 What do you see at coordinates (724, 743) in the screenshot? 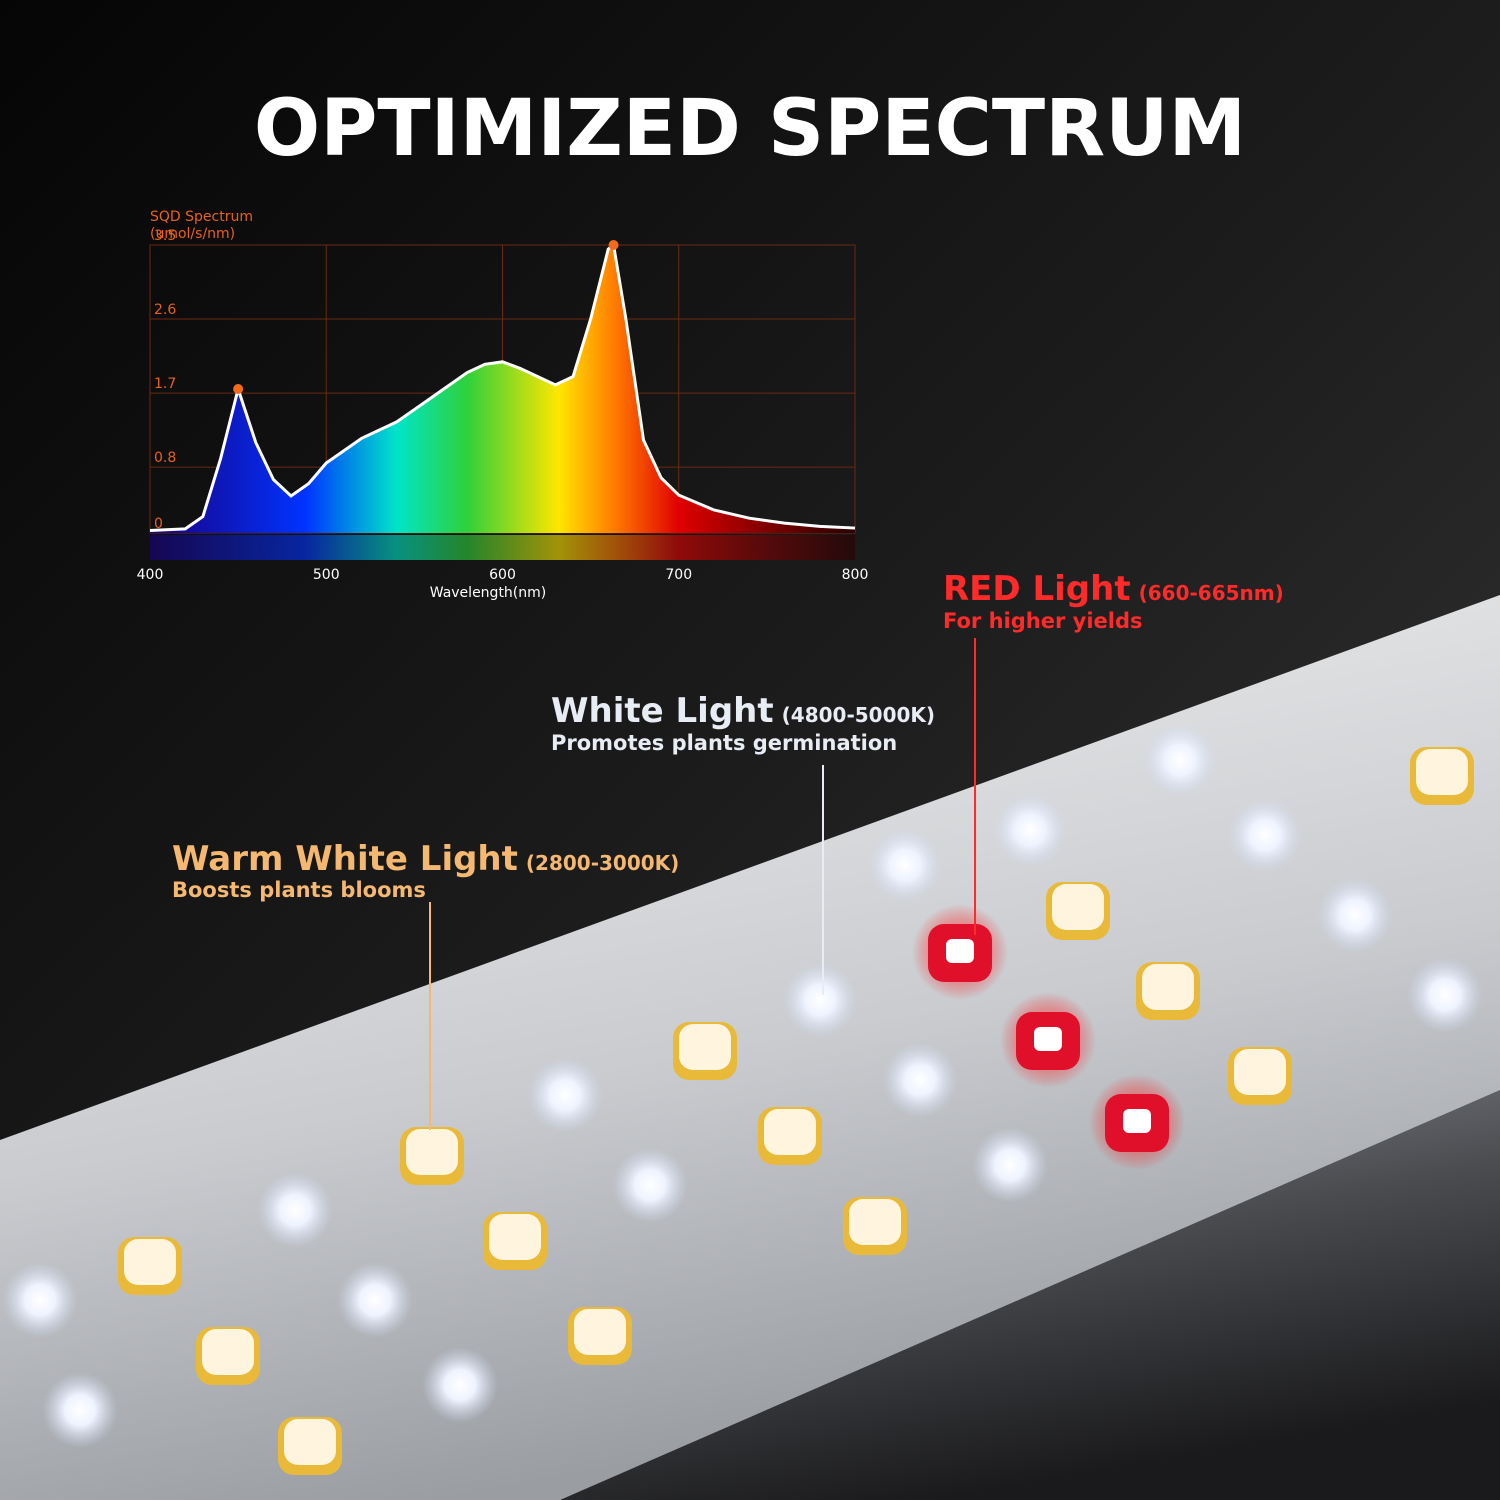
I see `callout-note: Promotes plants germination` at bounding box center [724, 743].